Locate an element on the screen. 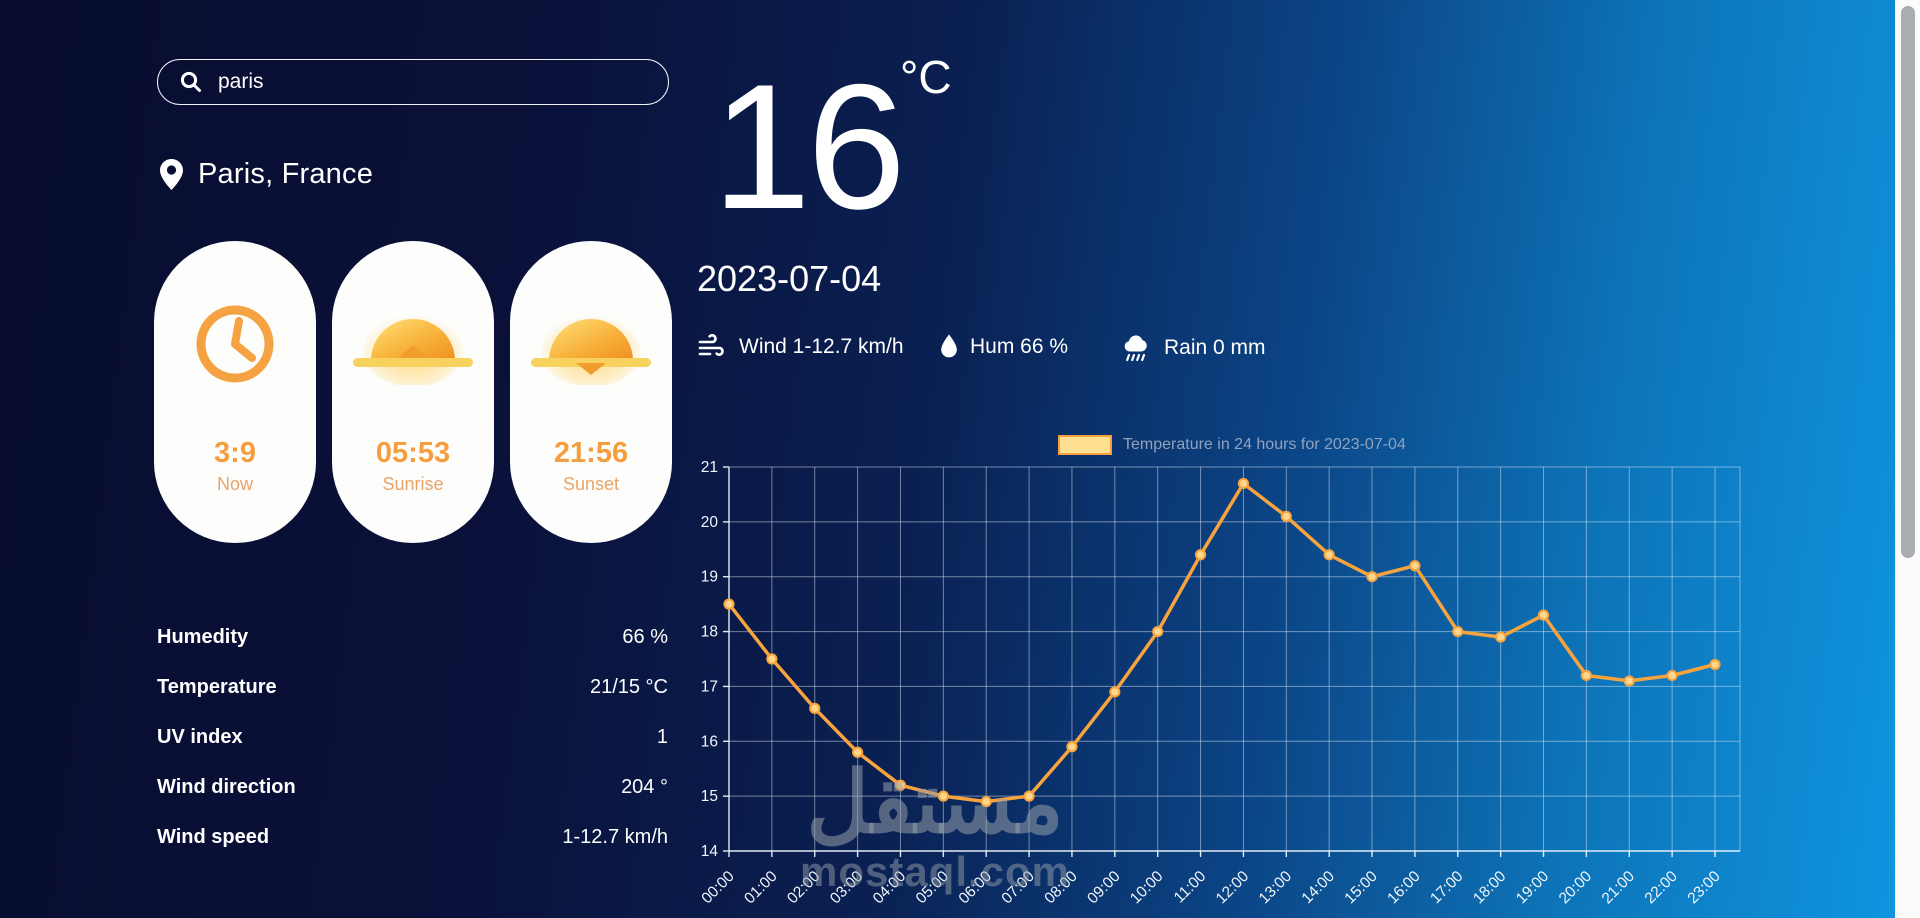 Image resolution: width=1920 pixels, height=918 pixels. svg-text: 19 is located at coordinates (709, 577).